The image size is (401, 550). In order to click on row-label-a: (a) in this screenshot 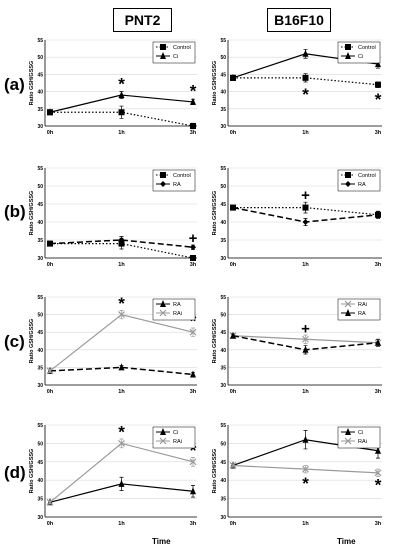, I will do `click(14, 84)`.